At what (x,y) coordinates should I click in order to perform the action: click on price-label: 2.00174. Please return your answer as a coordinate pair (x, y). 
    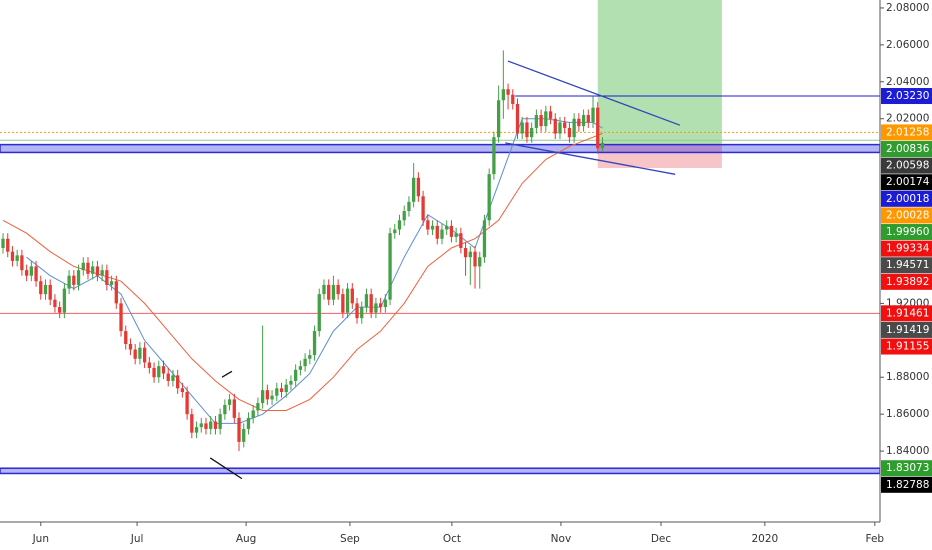
    Looking at the image, I should click on (908, 182).